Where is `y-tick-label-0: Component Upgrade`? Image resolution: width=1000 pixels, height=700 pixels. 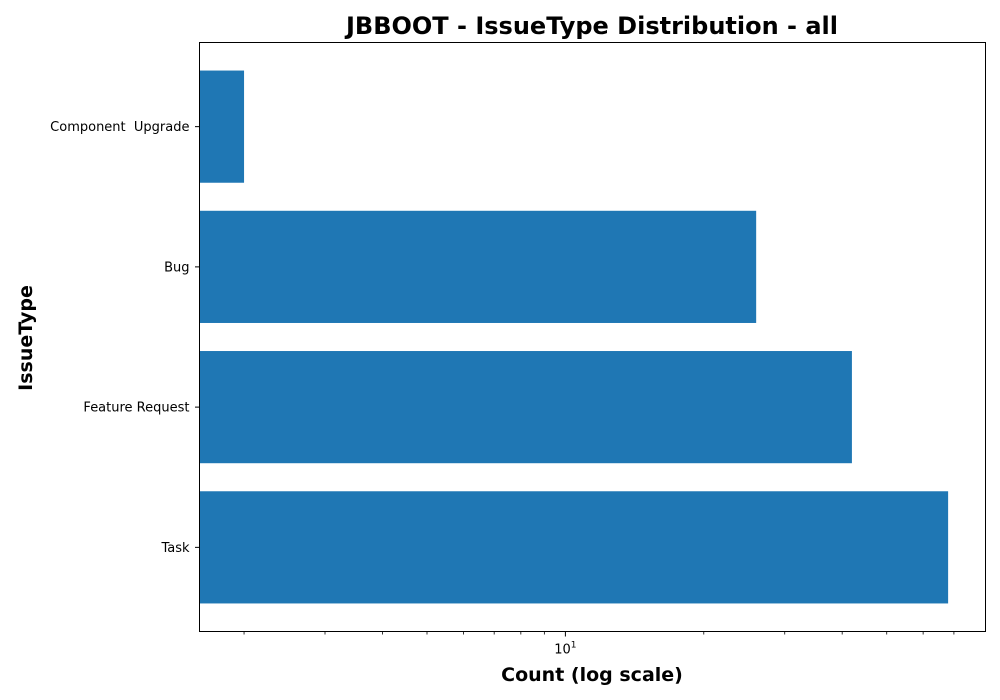
y-tick-label-0: Component Upgrade is located at coordinates (119, 127).